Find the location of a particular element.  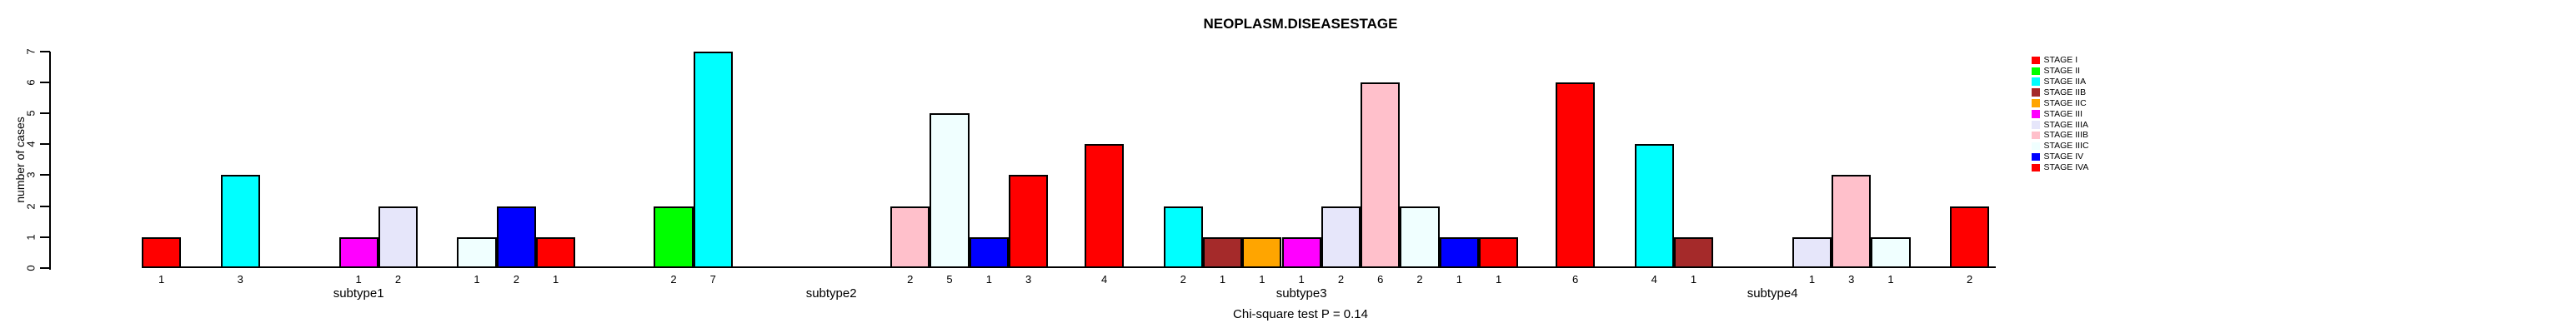

bar-subtype1-stage-iva is located at coordinates (556, 252).